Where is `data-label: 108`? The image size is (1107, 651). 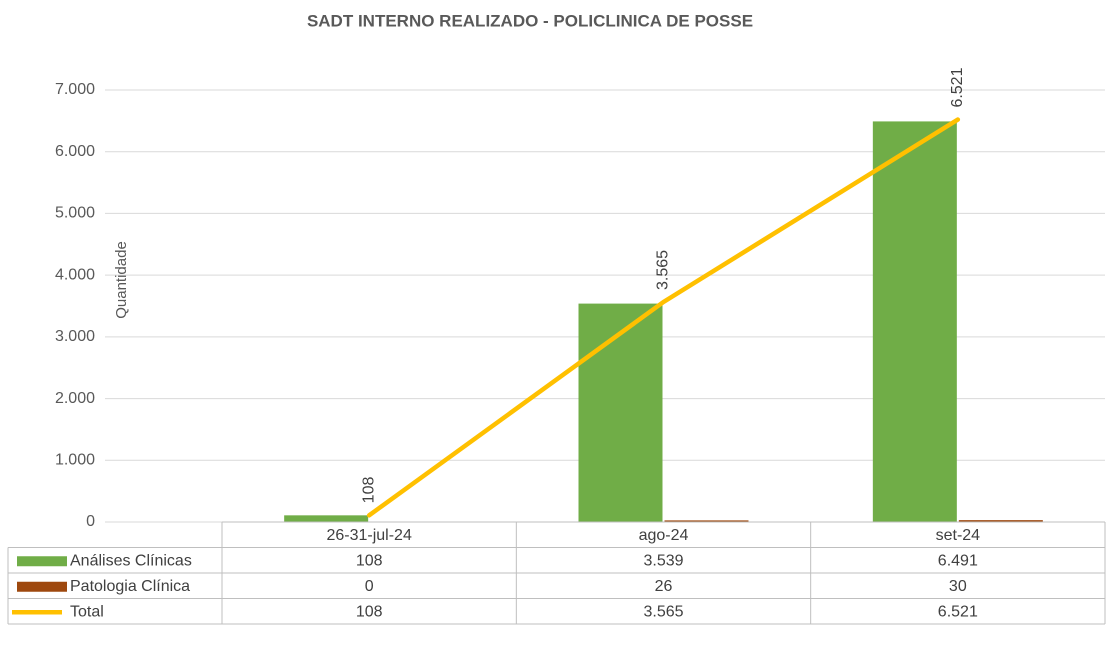
data-label: 108 is located at coordinates (368, 490).